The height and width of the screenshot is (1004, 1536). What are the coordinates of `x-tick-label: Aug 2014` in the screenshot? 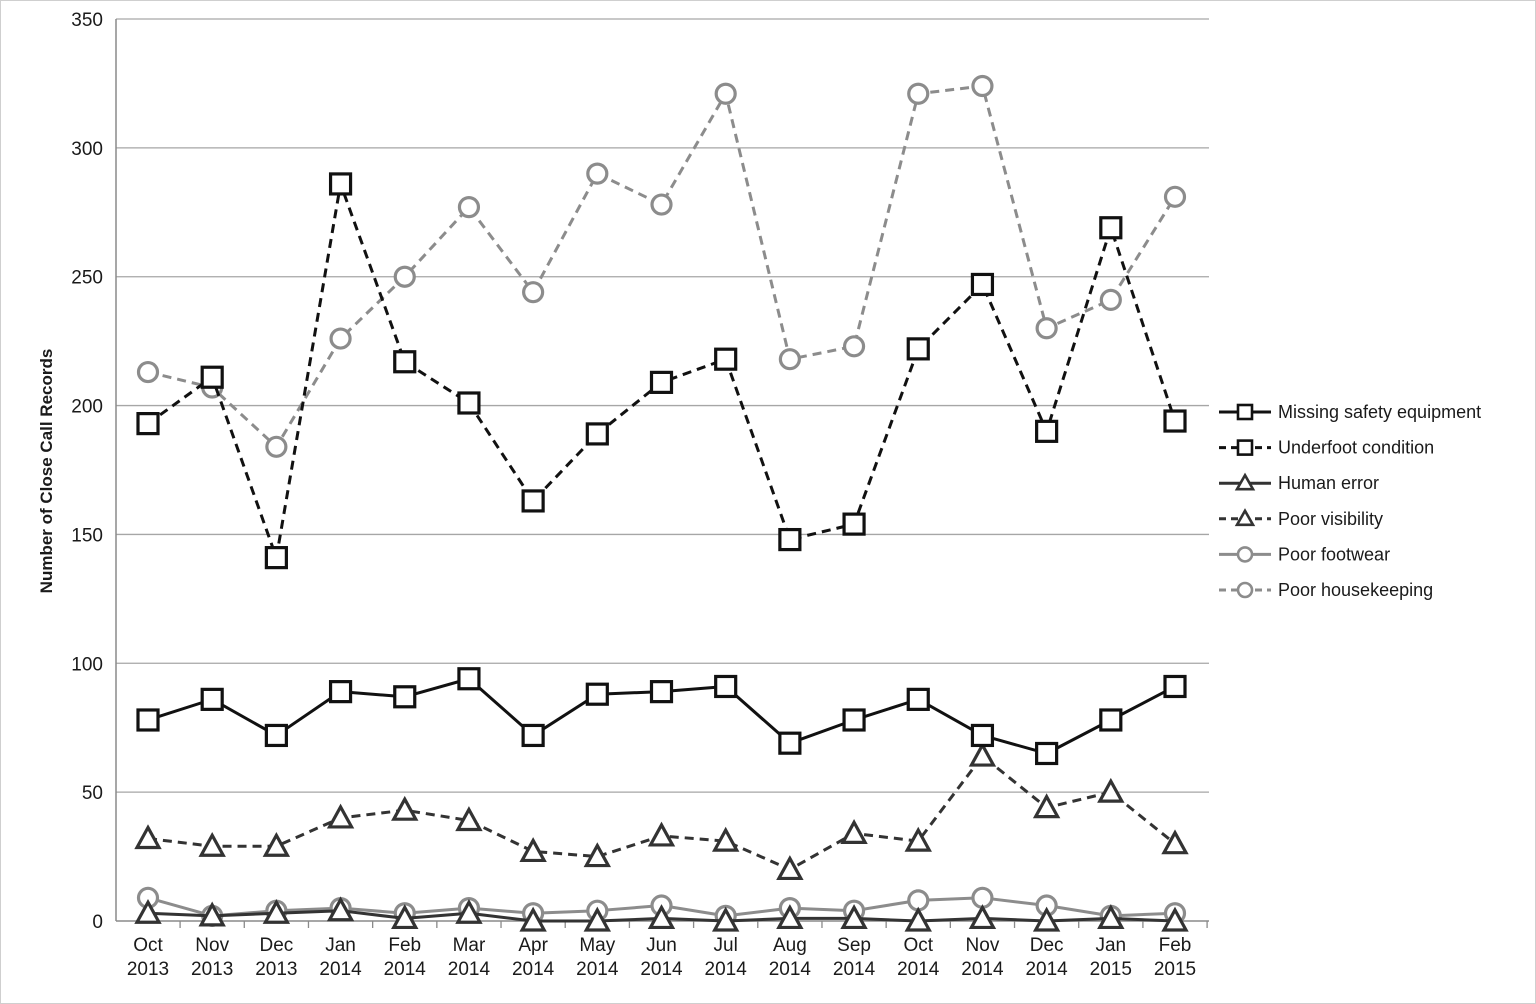 It's located at (790, 957).